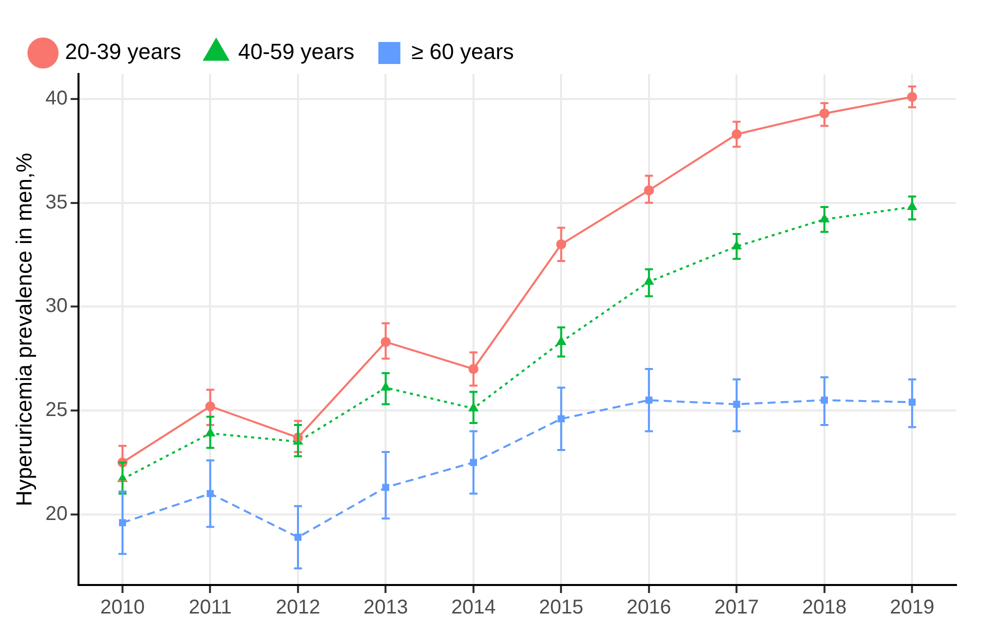  I want to click on y-axis-title: Hyperuricemia prevalence in men,%, so click(23, 329).